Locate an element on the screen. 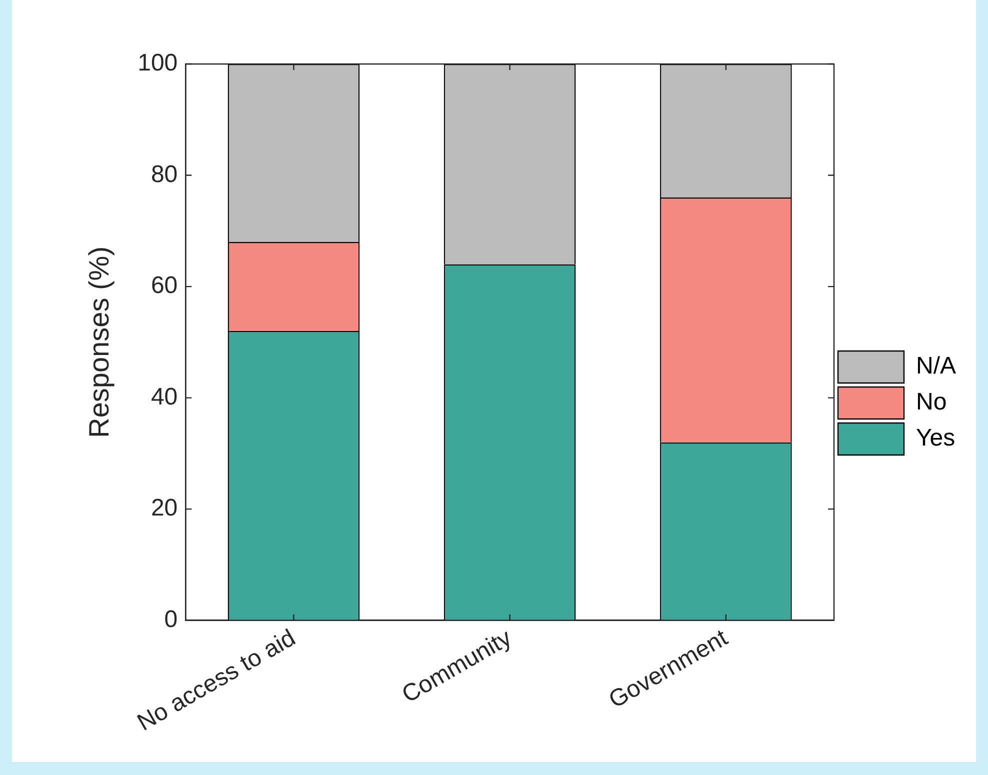  y-tick-label: 0 is located at coordinates (171, 619).